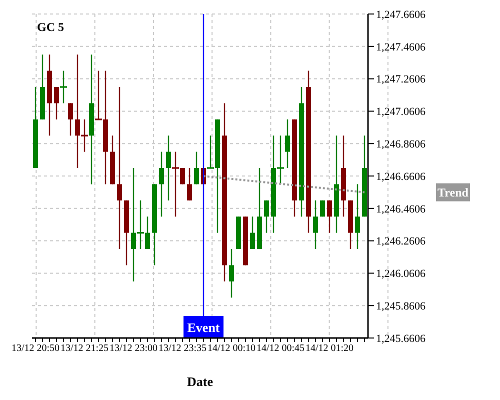 This screenshot has height=400, width=500. Describe the element at coordinates (35, 348) in the screenshot. I see `x-tick-label: 13/12 20:50` at that location.